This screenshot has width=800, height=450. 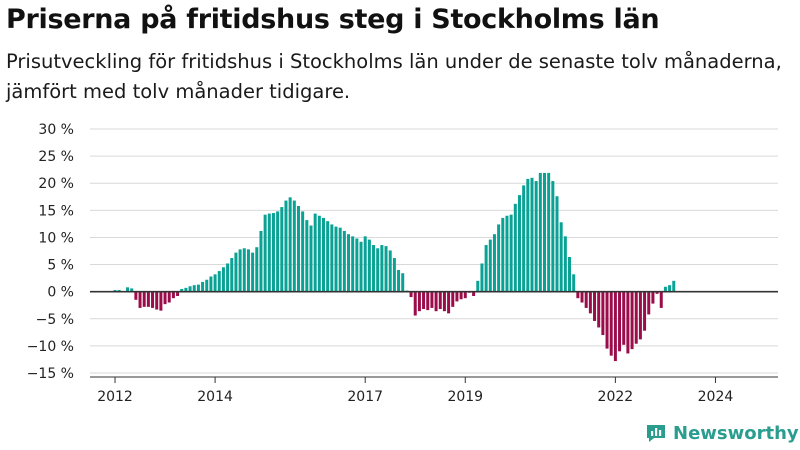 I want to click on y-tick-label: 0 %, so click(x=60, y=293).